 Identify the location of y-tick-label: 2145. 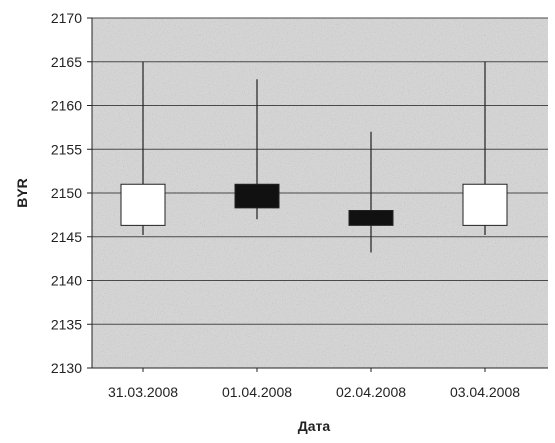
(66, 237).